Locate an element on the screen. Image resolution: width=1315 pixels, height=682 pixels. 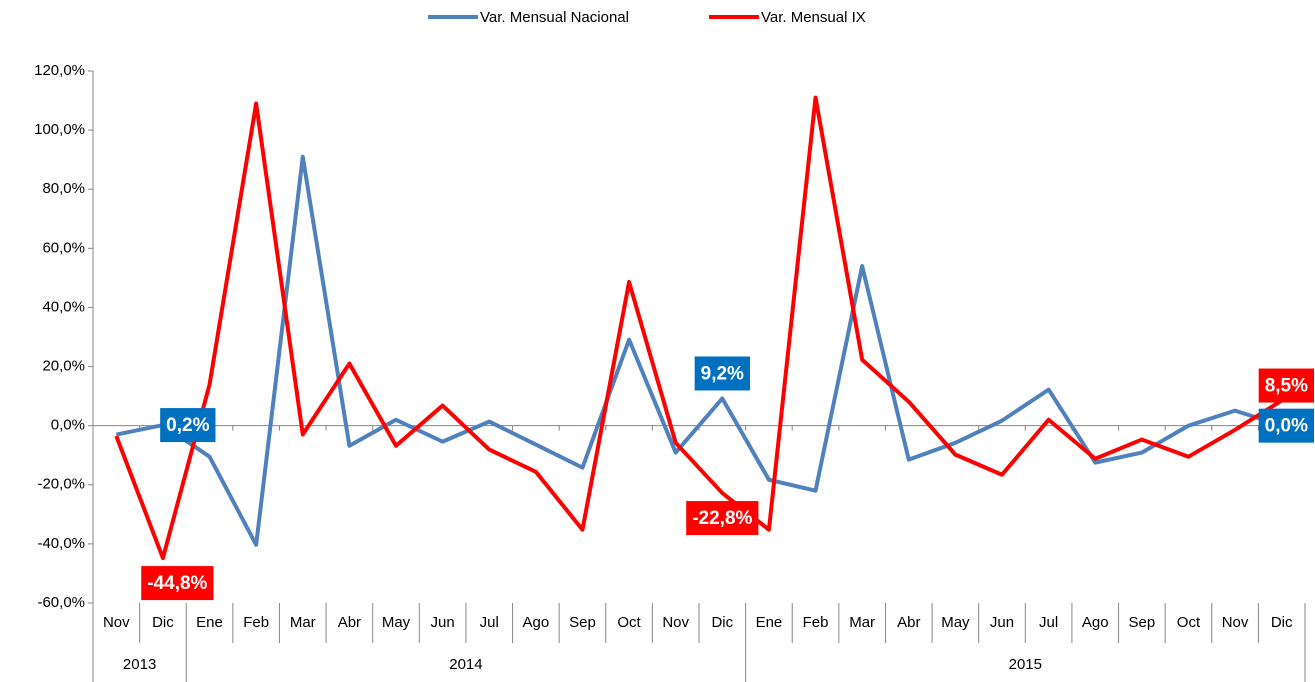
y-tick-label: -60,0% is located at coordinates (61, 602).